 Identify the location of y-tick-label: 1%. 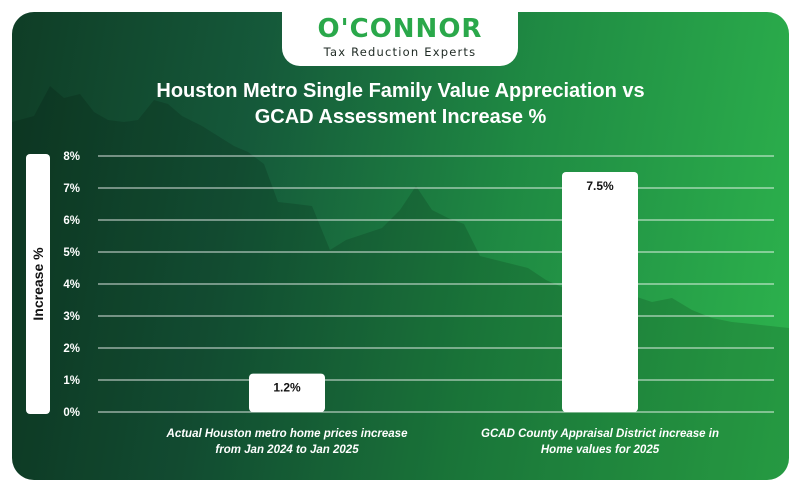
(71, 381).